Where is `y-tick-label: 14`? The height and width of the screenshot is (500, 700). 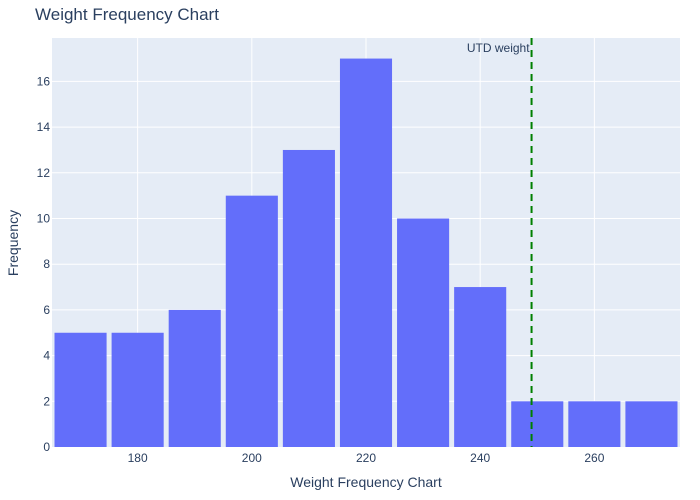 y-tick-label: 14 is located at coordinates (44, 127).